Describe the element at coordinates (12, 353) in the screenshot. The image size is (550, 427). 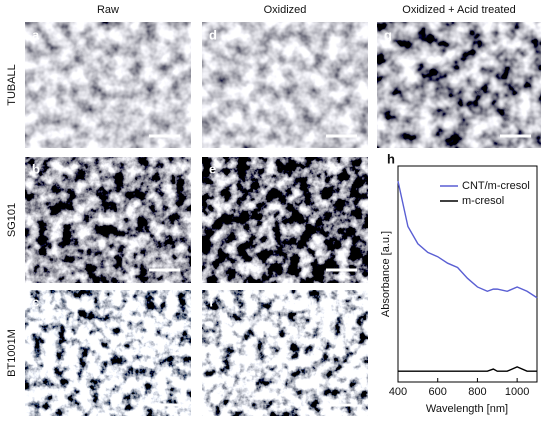
I see `row-label: BT1001M` at that location.